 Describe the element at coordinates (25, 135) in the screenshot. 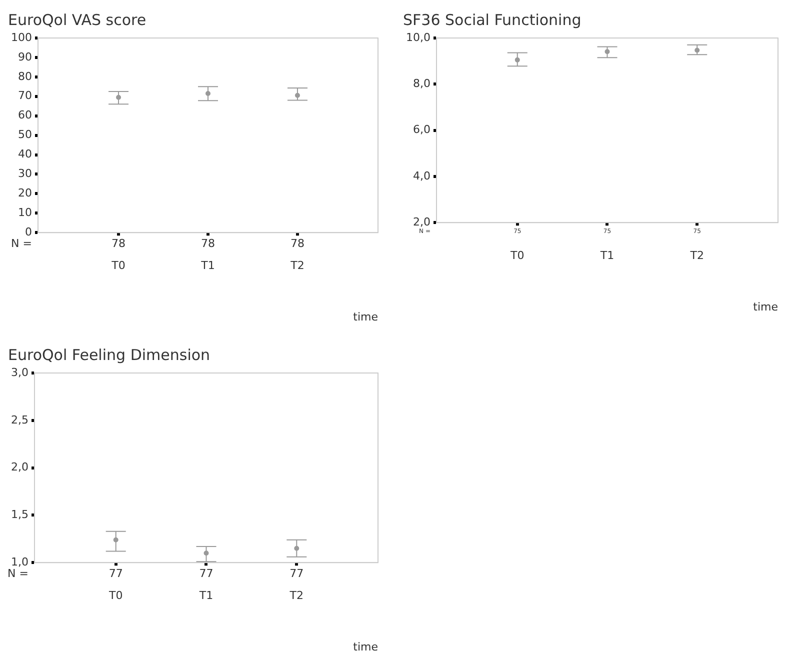

I see `y-tick-label: 50` at that location.